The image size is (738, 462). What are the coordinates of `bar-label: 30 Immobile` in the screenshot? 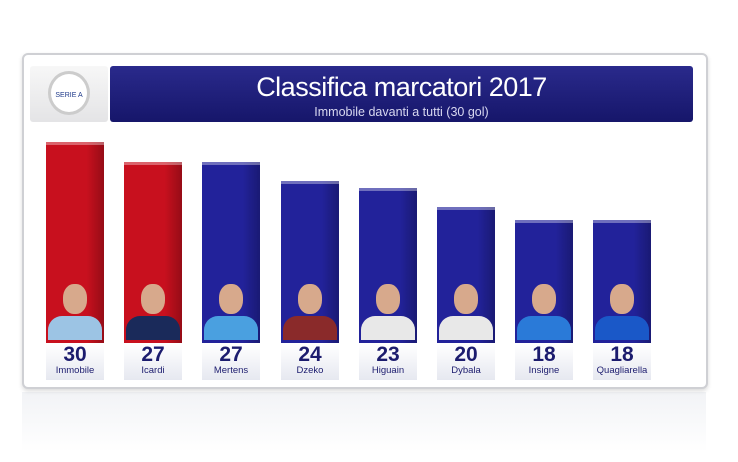 It's located at (75, 362).